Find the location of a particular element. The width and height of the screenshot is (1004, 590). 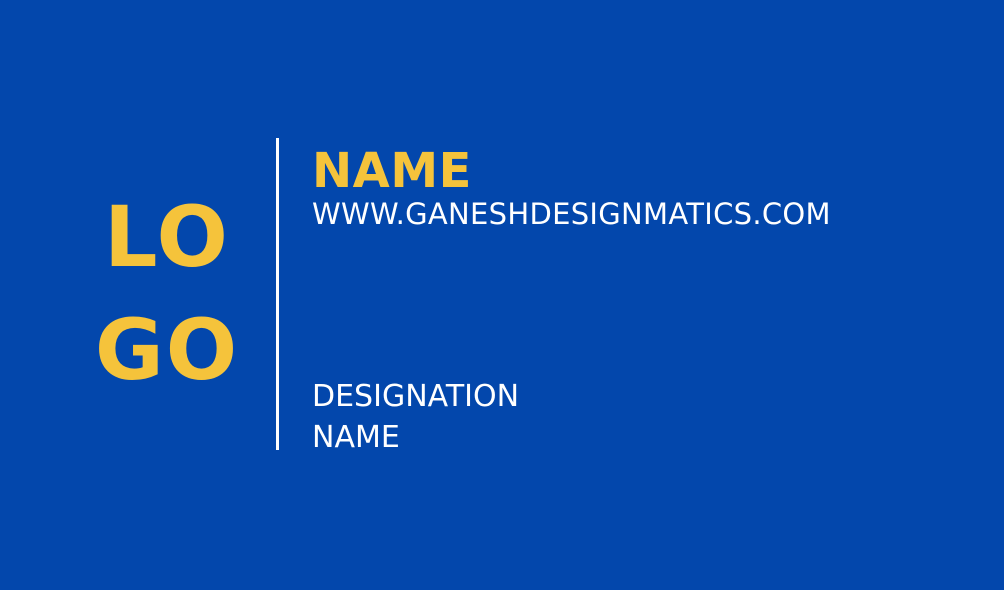

logo-text-line-1: LO is located at coordinates (167, 237).